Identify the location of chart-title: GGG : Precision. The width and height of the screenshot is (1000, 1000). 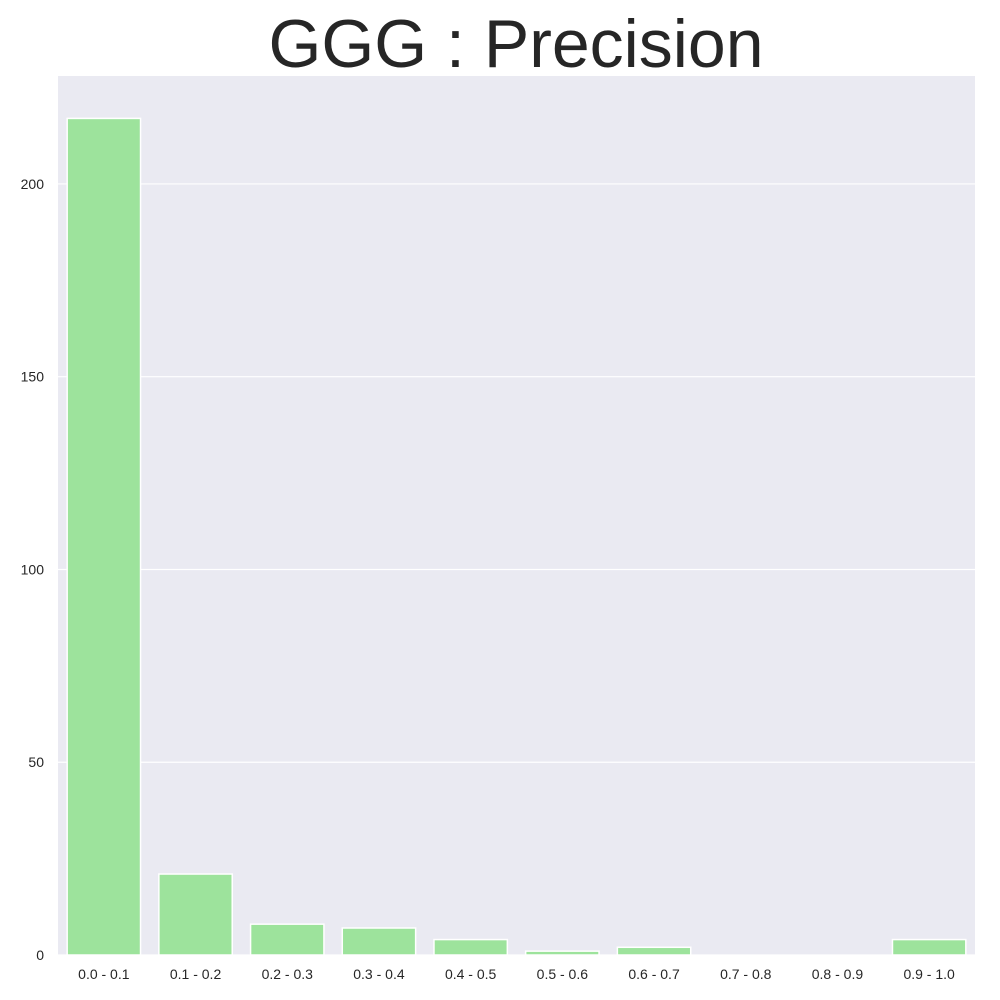
(516, 44).